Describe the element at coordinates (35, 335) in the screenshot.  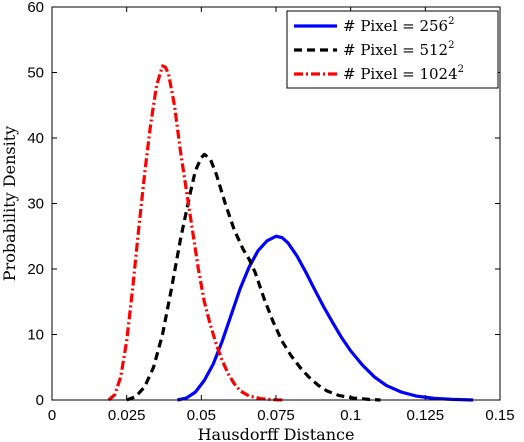
I see `y-tick-label: 10` at that location.